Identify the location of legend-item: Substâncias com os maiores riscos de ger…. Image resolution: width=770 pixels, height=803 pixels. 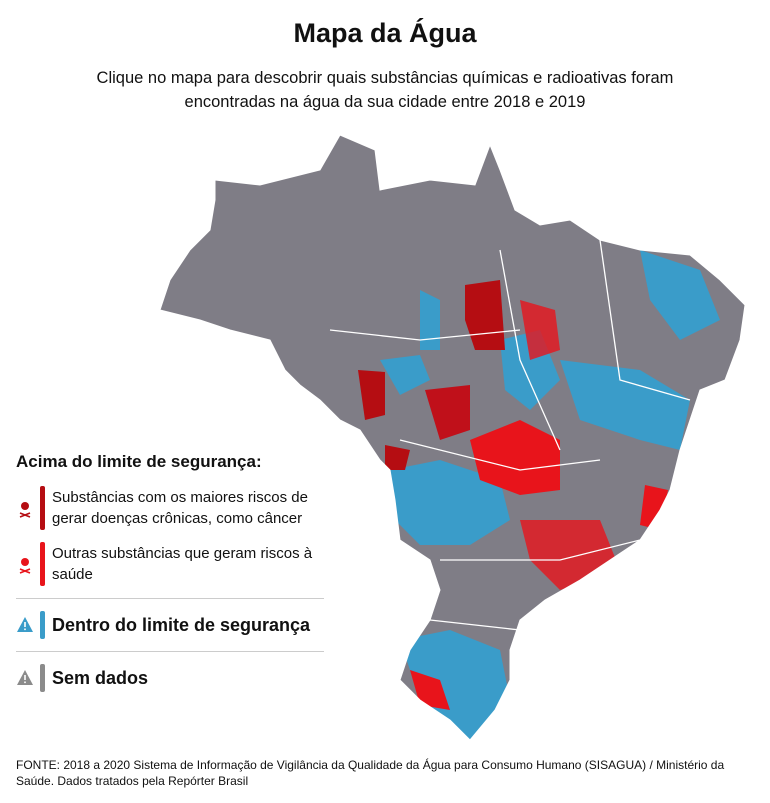
(171, 508).